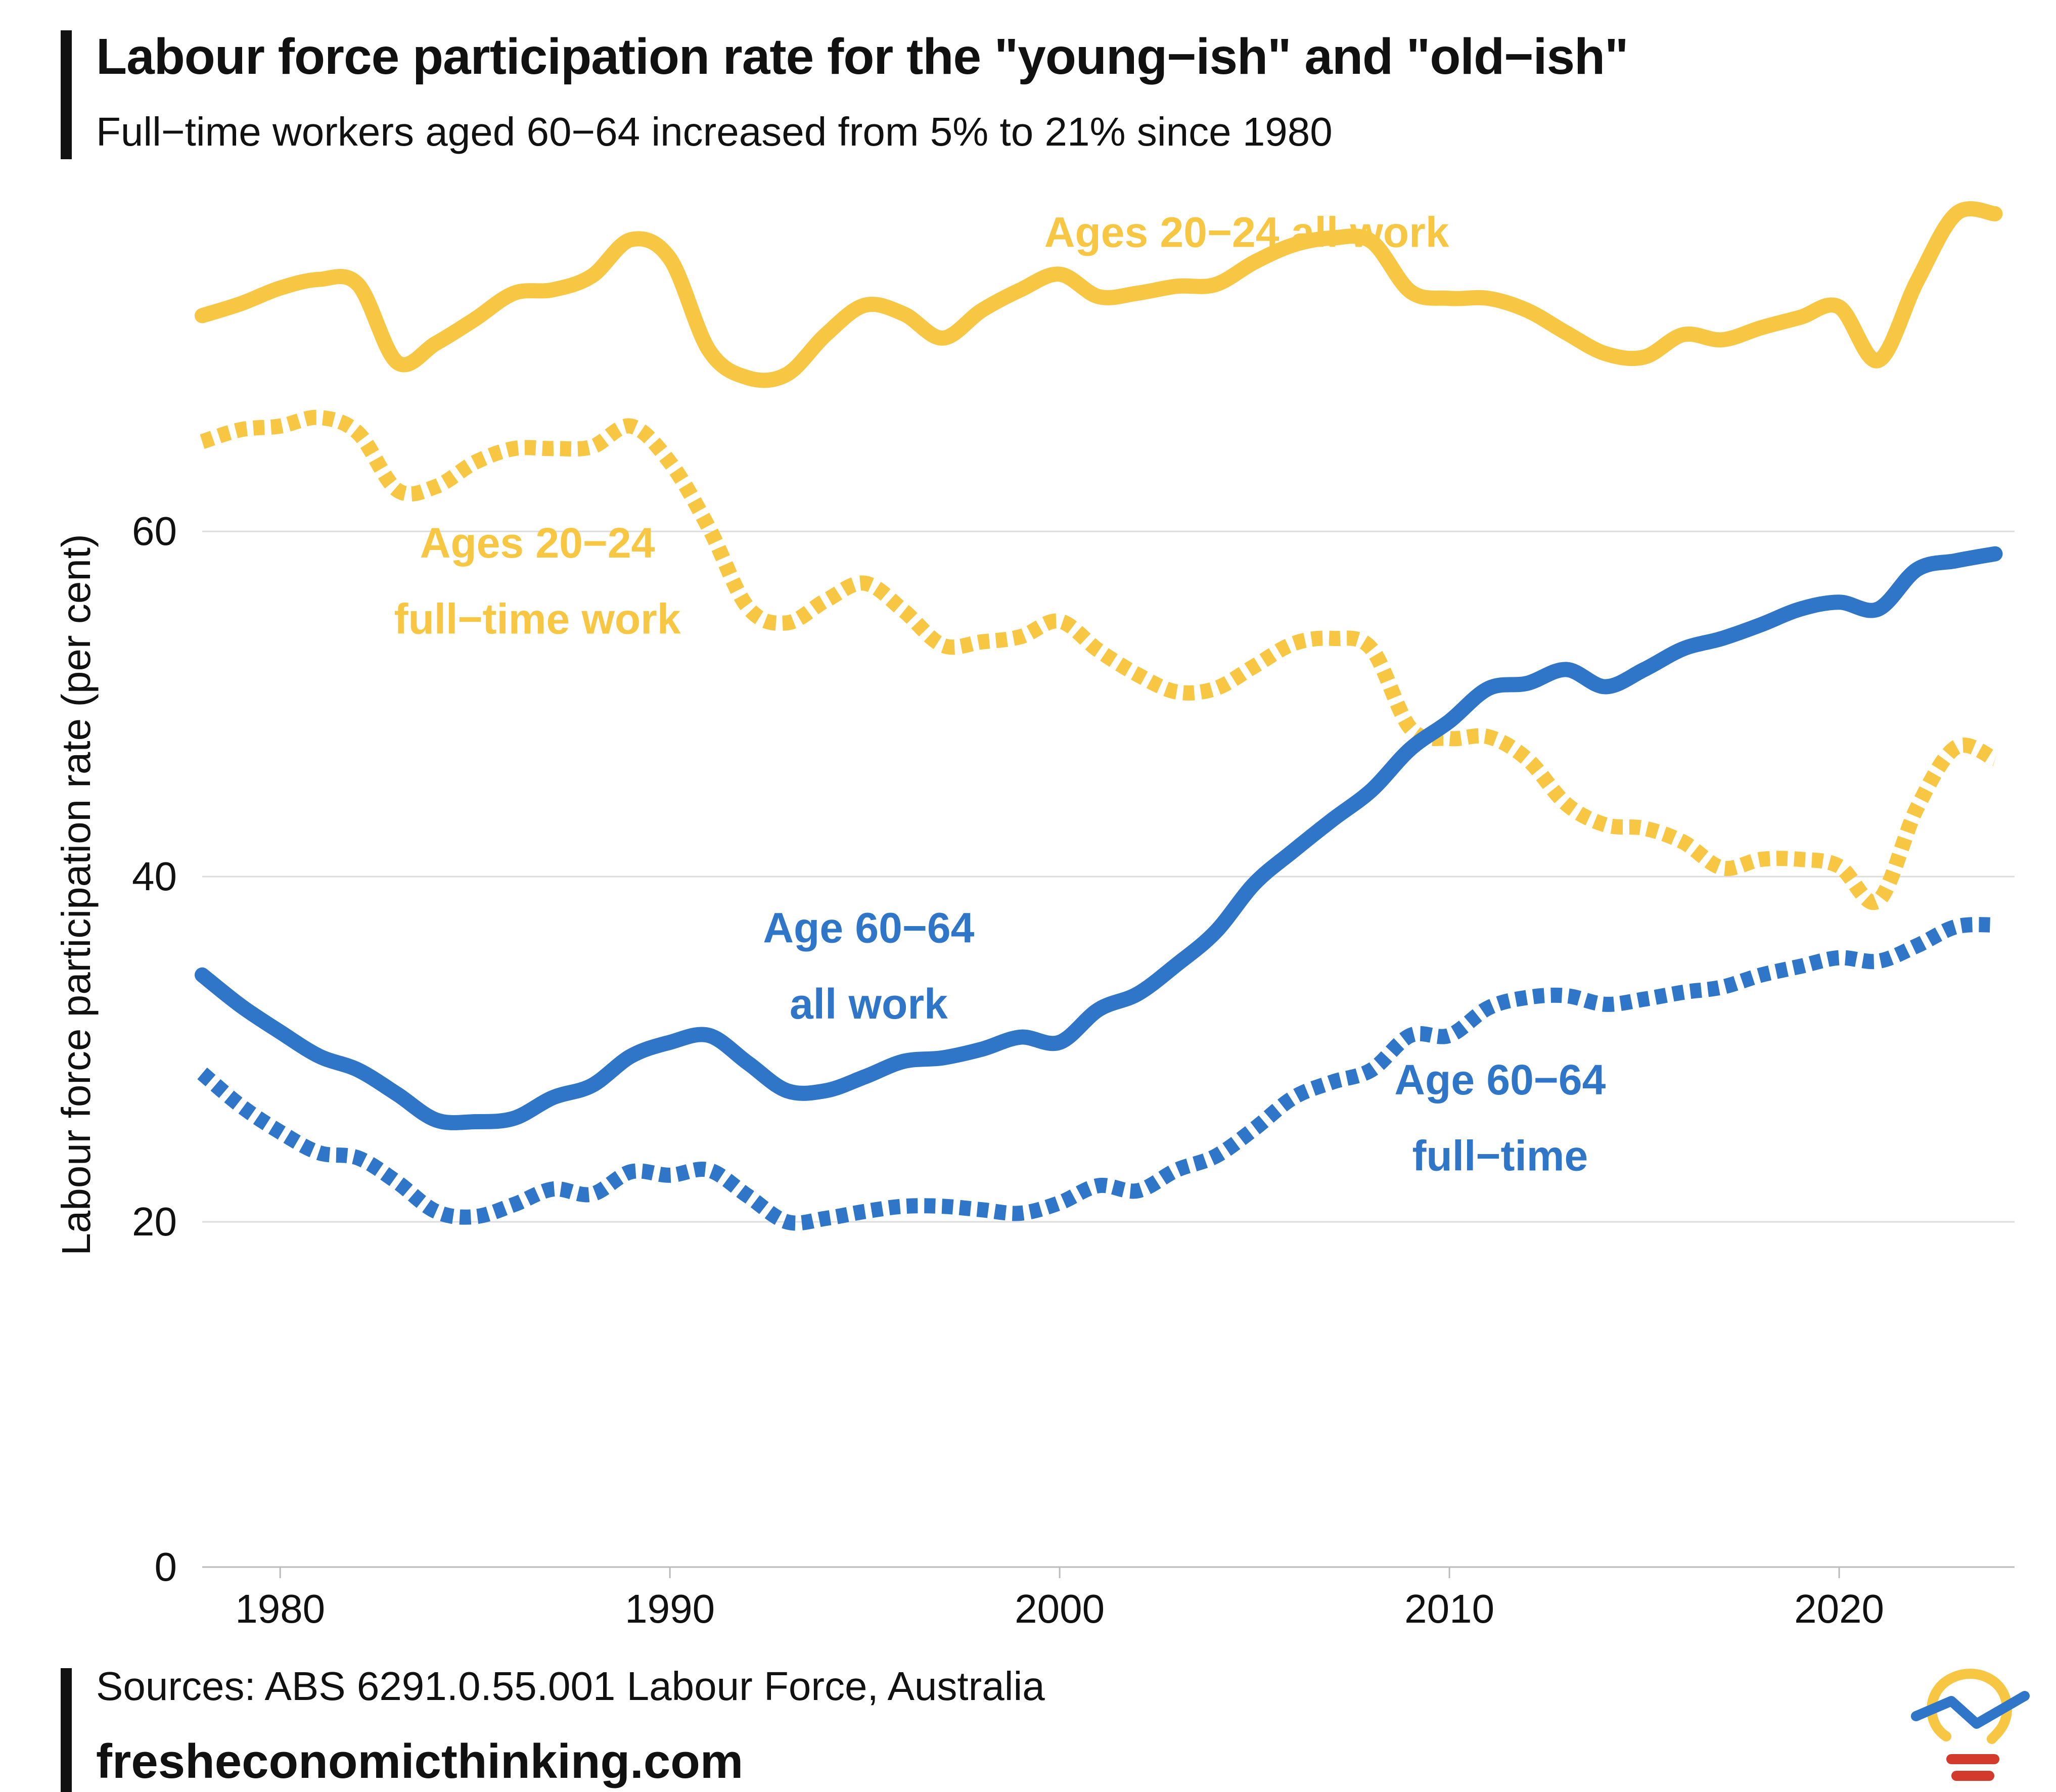 The height and width of the screenshot is (1792, 2056). I want to click on x-tick-label: 2020, so click(1839, 1608).